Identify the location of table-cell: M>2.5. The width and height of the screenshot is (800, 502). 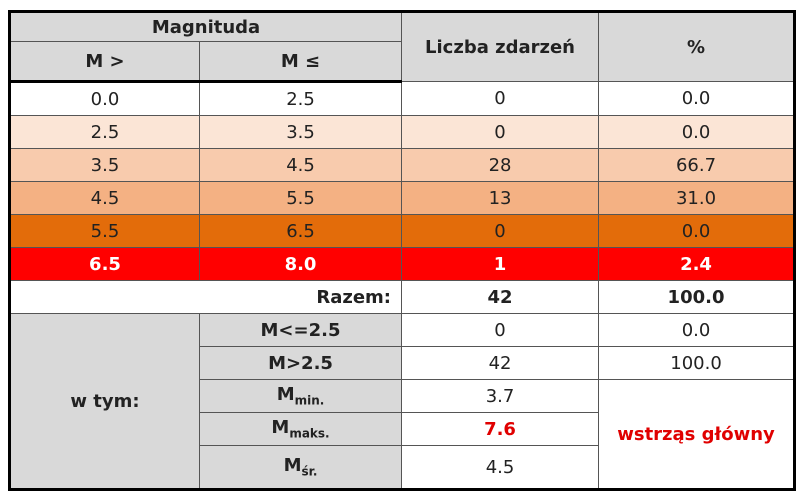
(300, 363).